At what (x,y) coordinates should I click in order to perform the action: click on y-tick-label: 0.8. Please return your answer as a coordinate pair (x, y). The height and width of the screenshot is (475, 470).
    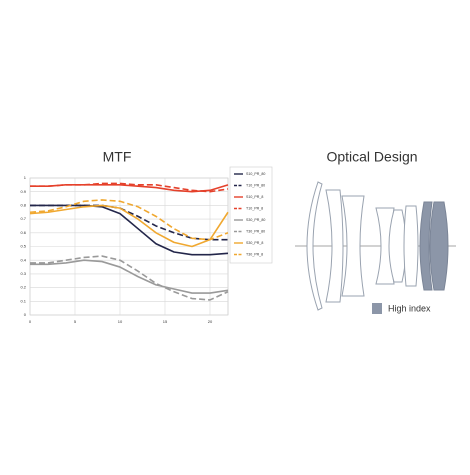
    Looking at the image, I should click on (23, 204).